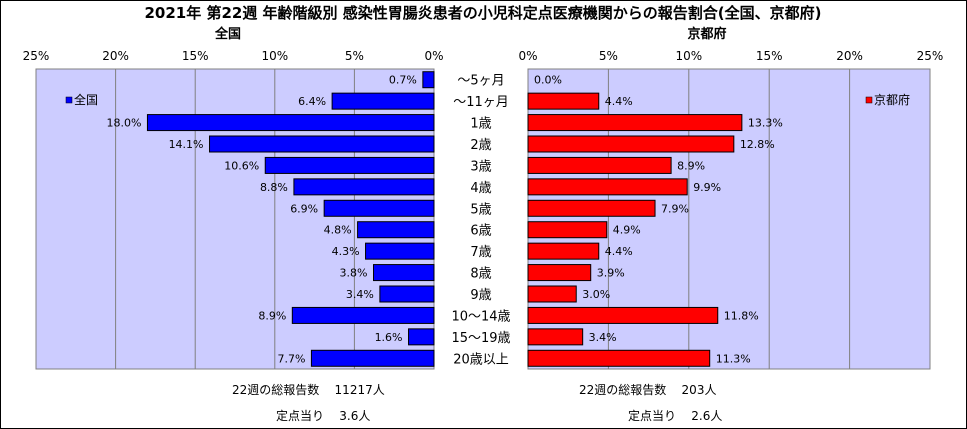 This screenshot has width=967, height=429. I want to click on national-data-label: 14.1%, so click(186, 144).